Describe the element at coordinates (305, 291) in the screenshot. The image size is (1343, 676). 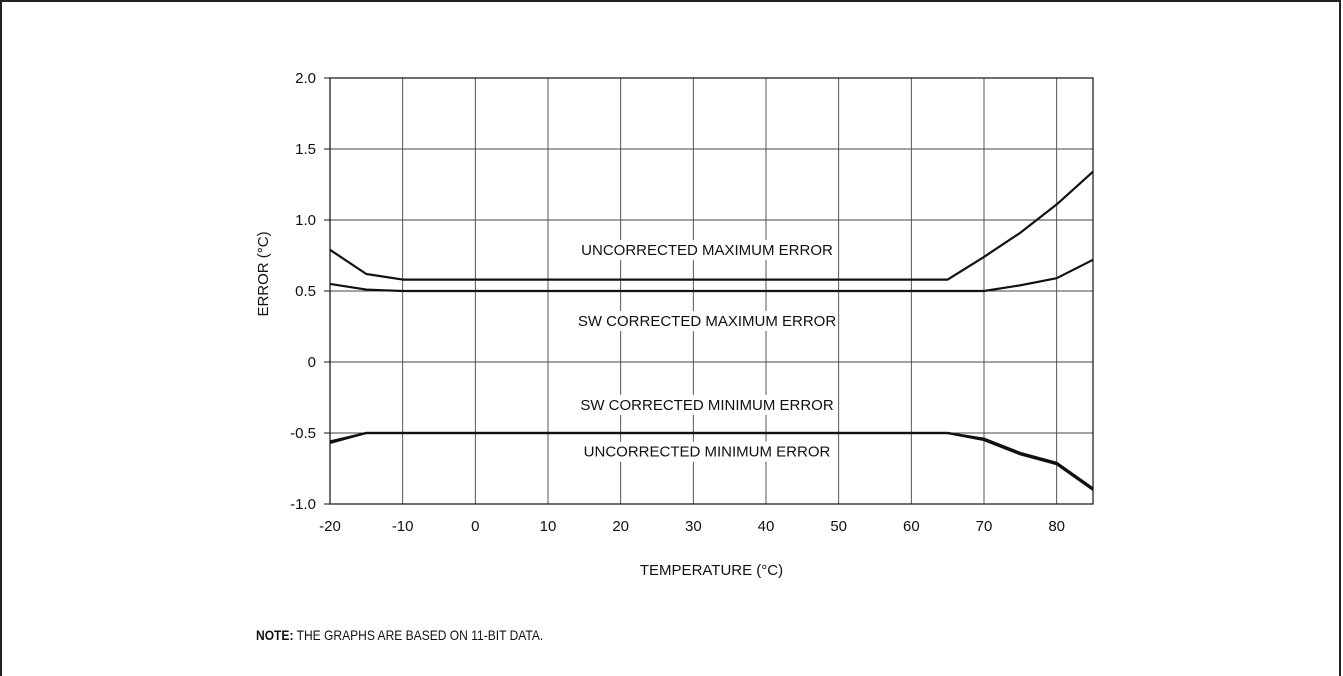
I see `y-tick-label: 0.5` at that location.